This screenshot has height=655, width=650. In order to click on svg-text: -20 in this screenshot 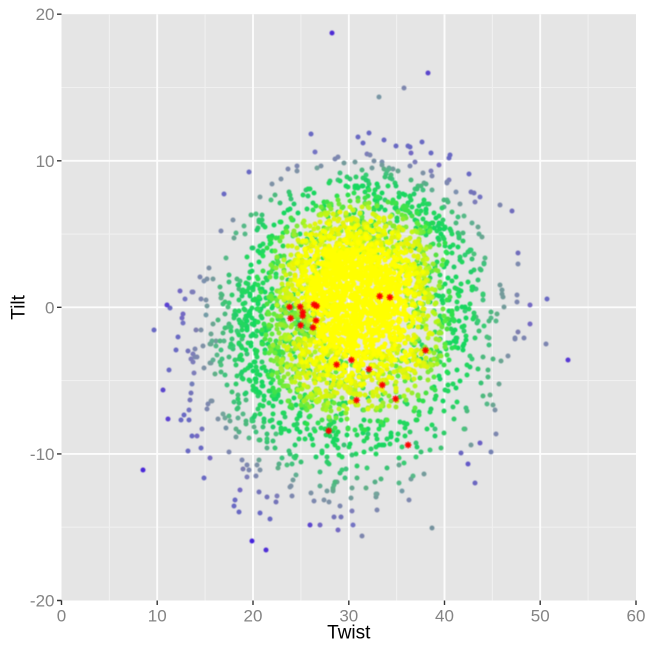, I will do `click(42, 601)`.